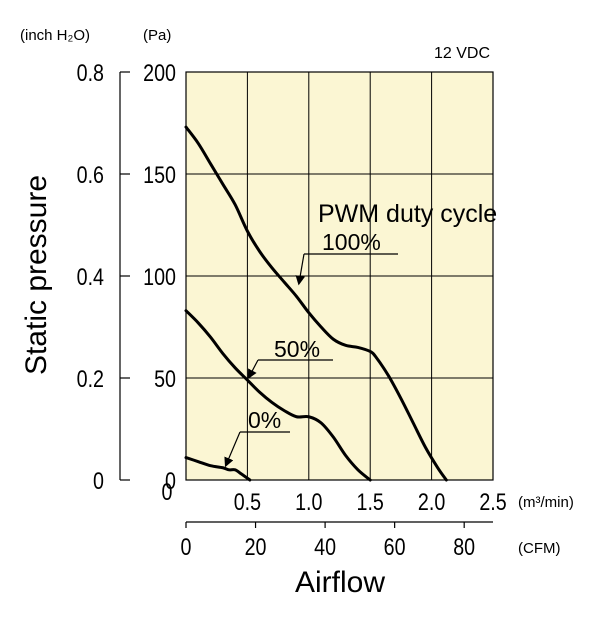 The height and width of the screenshot is (617, 612). I want to click on series-line-50-percent, so click(278, 395).